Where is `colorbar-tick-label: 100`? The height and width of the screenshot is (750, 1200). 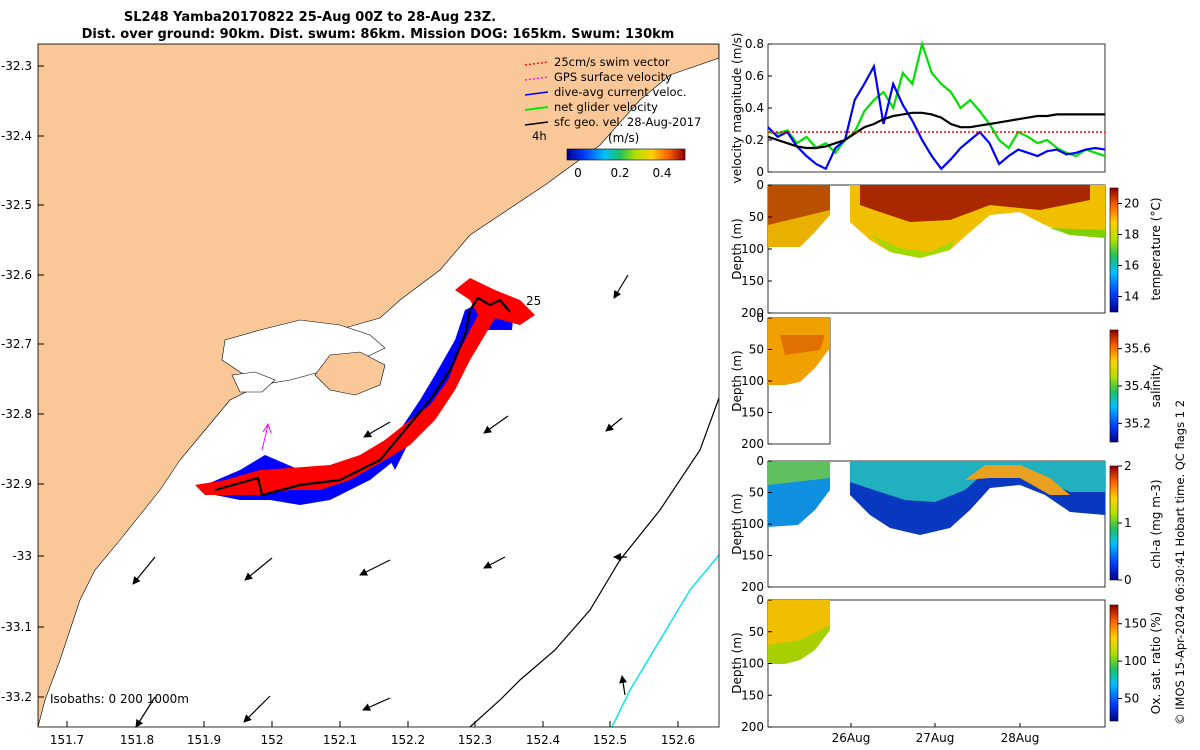 colorbar-tick-label: 100 is located at coordinates (1135, 661).